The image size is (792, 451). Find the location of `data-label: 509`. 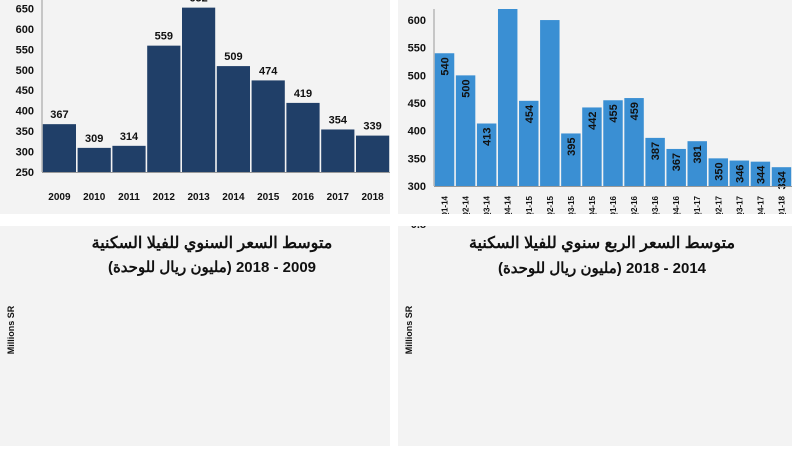

data-label: 509 is located at coordinates (233, 57).